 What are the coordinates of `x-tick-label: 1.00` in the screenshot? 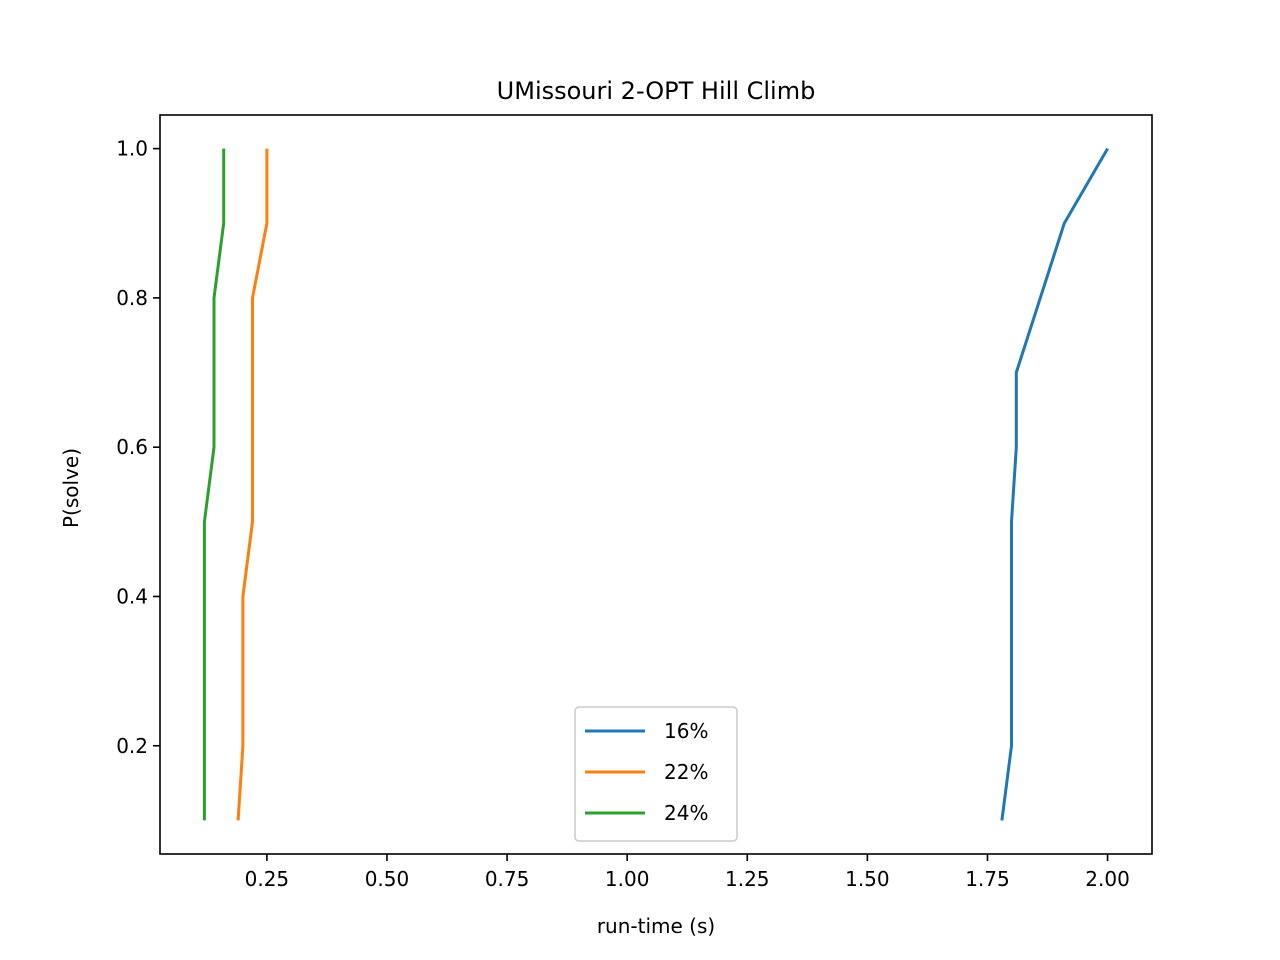 It's located at (627, 879).